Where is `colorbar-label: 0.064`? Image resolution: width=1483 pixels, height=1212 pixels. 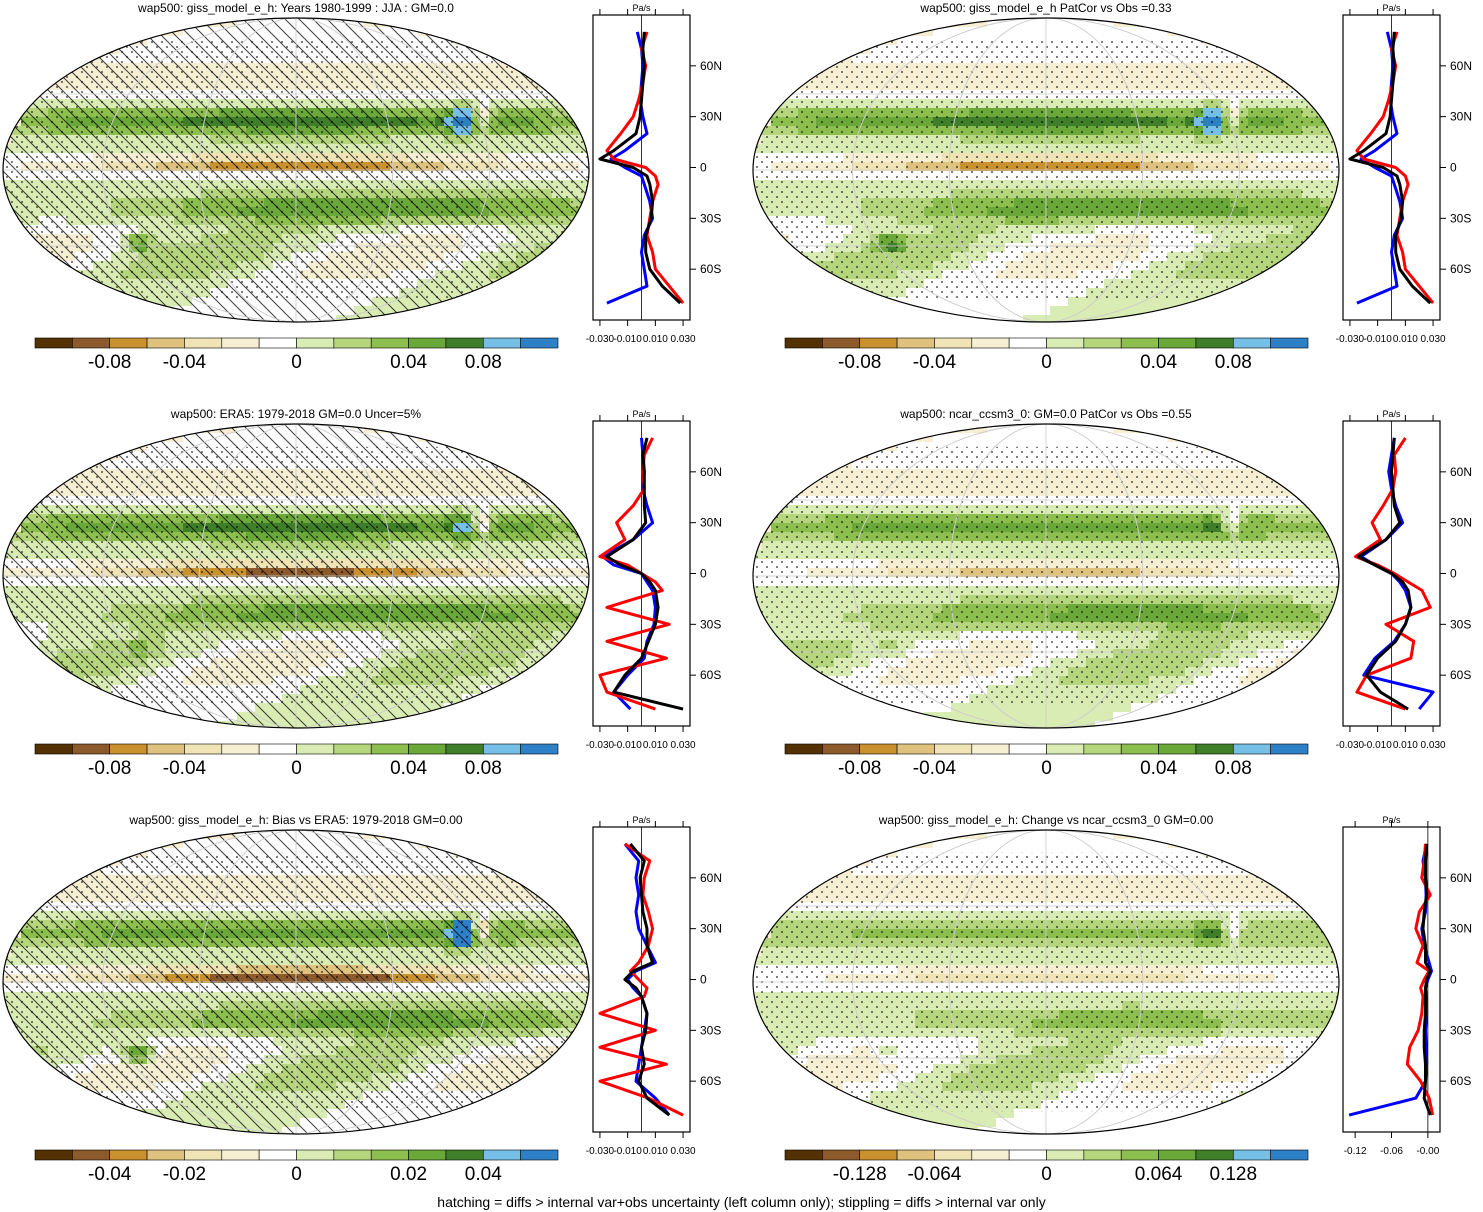
colorbar-label: 0.064 is located at coordinates (1159, 1174).